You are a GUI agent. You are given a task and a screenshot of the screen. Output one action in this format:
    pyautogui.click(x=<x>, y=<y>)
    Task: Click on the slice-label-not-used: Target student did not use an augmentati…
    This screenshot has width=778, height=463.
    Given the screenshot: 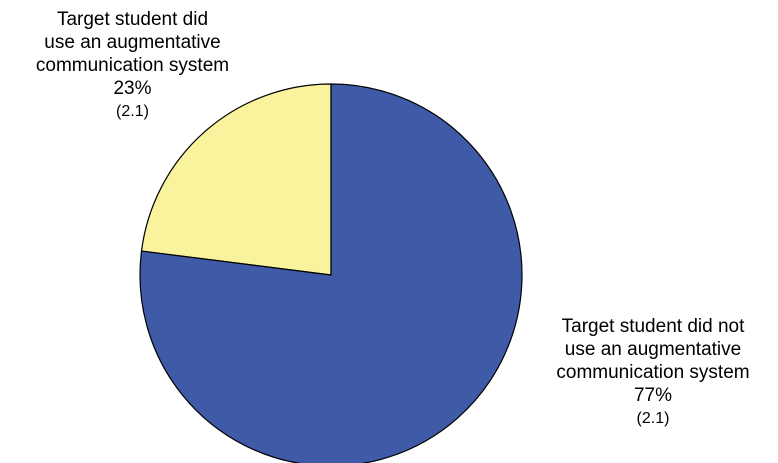 What is the action you would take?
    pyautogui.click(x=653, y=372)
    